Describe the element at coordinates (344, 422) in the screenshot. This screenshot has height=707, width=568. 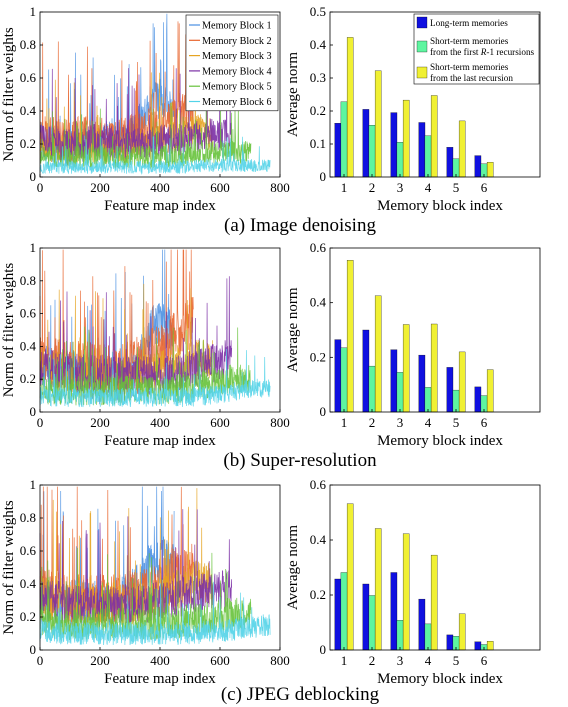
I see `panel-b-right-x-tick-label-1: 1` at that location.